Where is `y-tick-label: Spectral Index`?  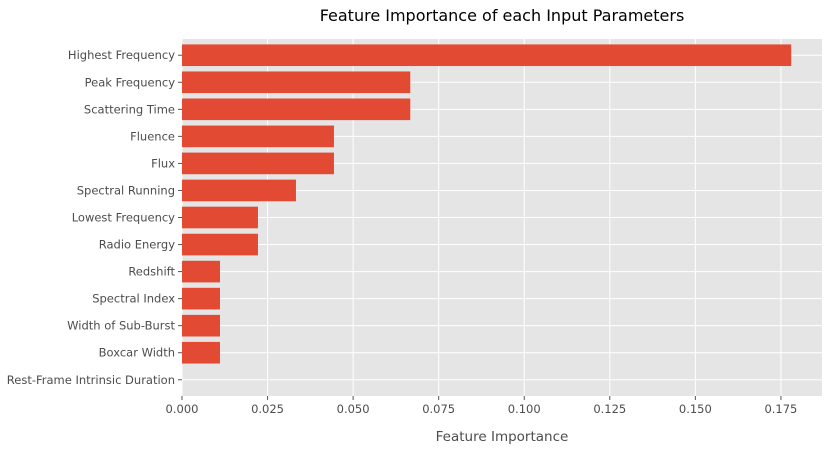 y-tick-label: Spectral Index is located at coordinates (133, 299).